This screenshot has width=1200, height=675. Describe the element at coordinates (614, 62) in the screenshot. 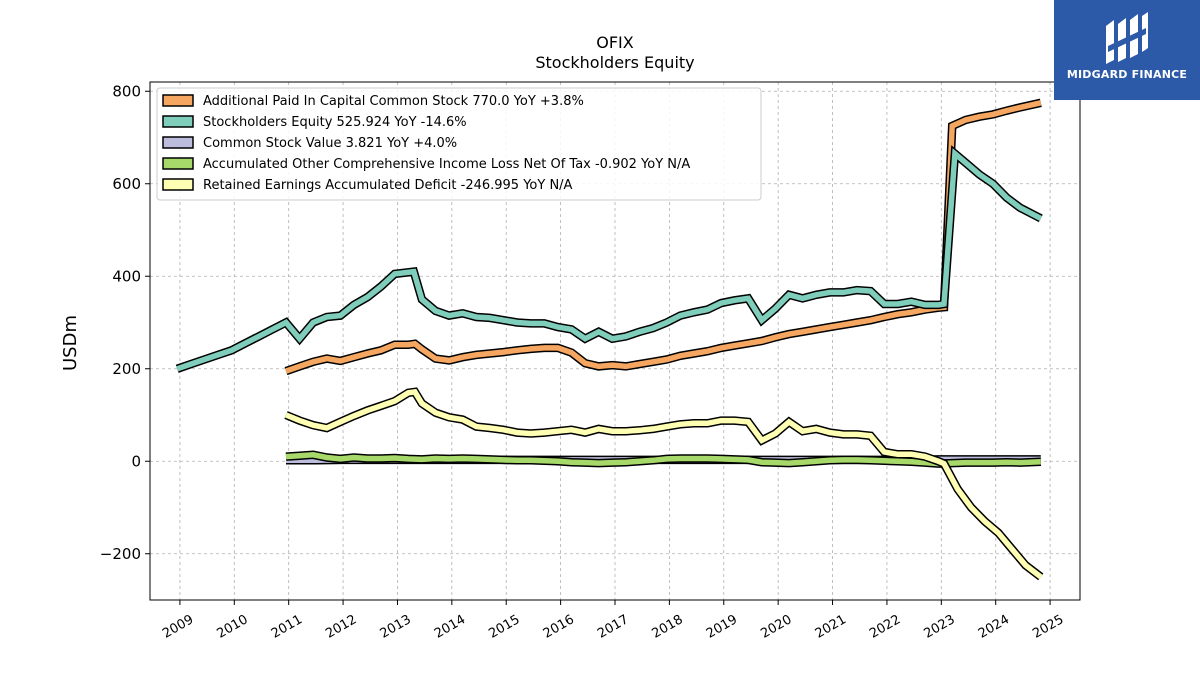

I see `chart-subtitle: Stockholders Equity` at that location.